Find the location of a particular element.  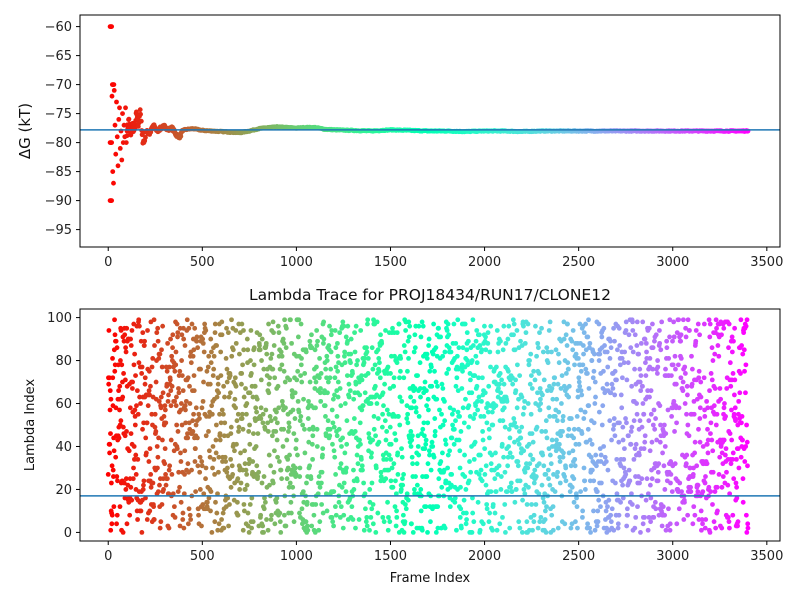

delta-g-point is located at coordinates (122, 113).